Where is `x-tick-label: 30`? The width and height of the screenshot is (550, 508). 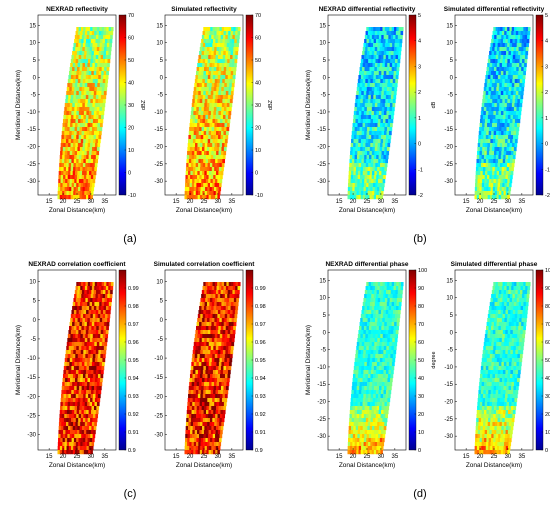
x-tick-label: 30 is located at coordinates (91, 202).